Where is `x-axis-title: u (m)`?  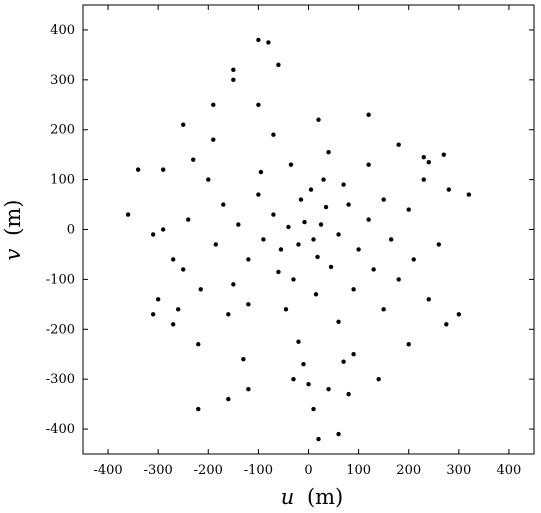
x-axis-title: u (m) is located at coordinates (312, 497).